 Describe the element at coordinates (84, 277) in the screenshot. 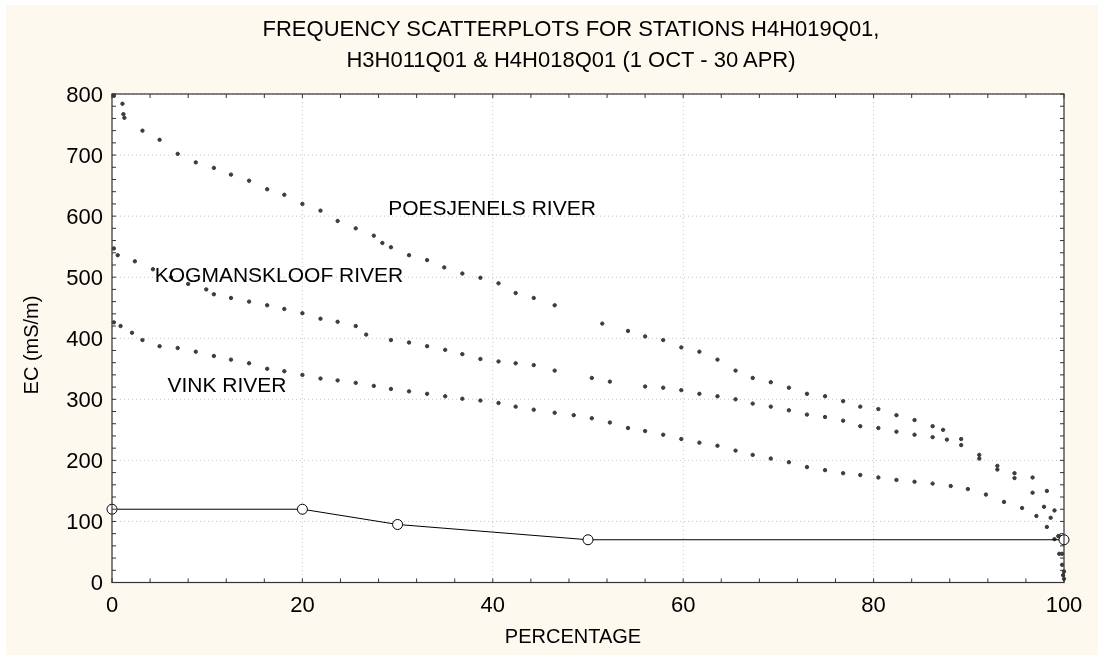

I see `y-tick-label: 500` at that location.